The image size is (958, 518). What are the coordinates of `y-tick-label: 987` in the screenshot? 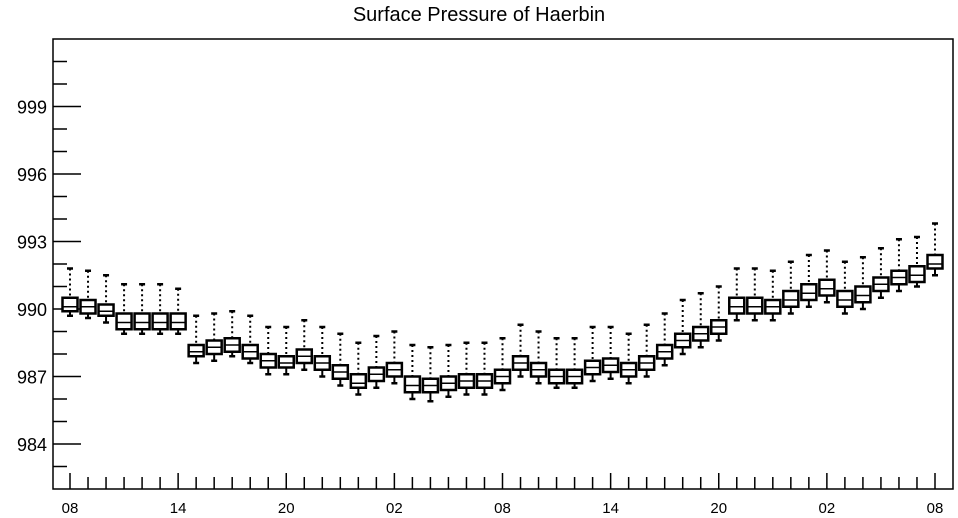 It's located at (32, 378).